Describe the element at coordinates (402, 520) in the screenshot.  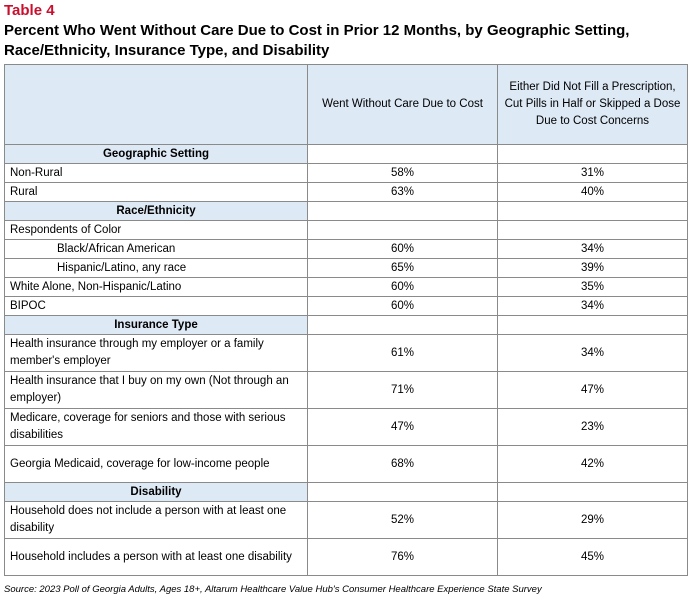
I see `value-cell: 52%` at that location.